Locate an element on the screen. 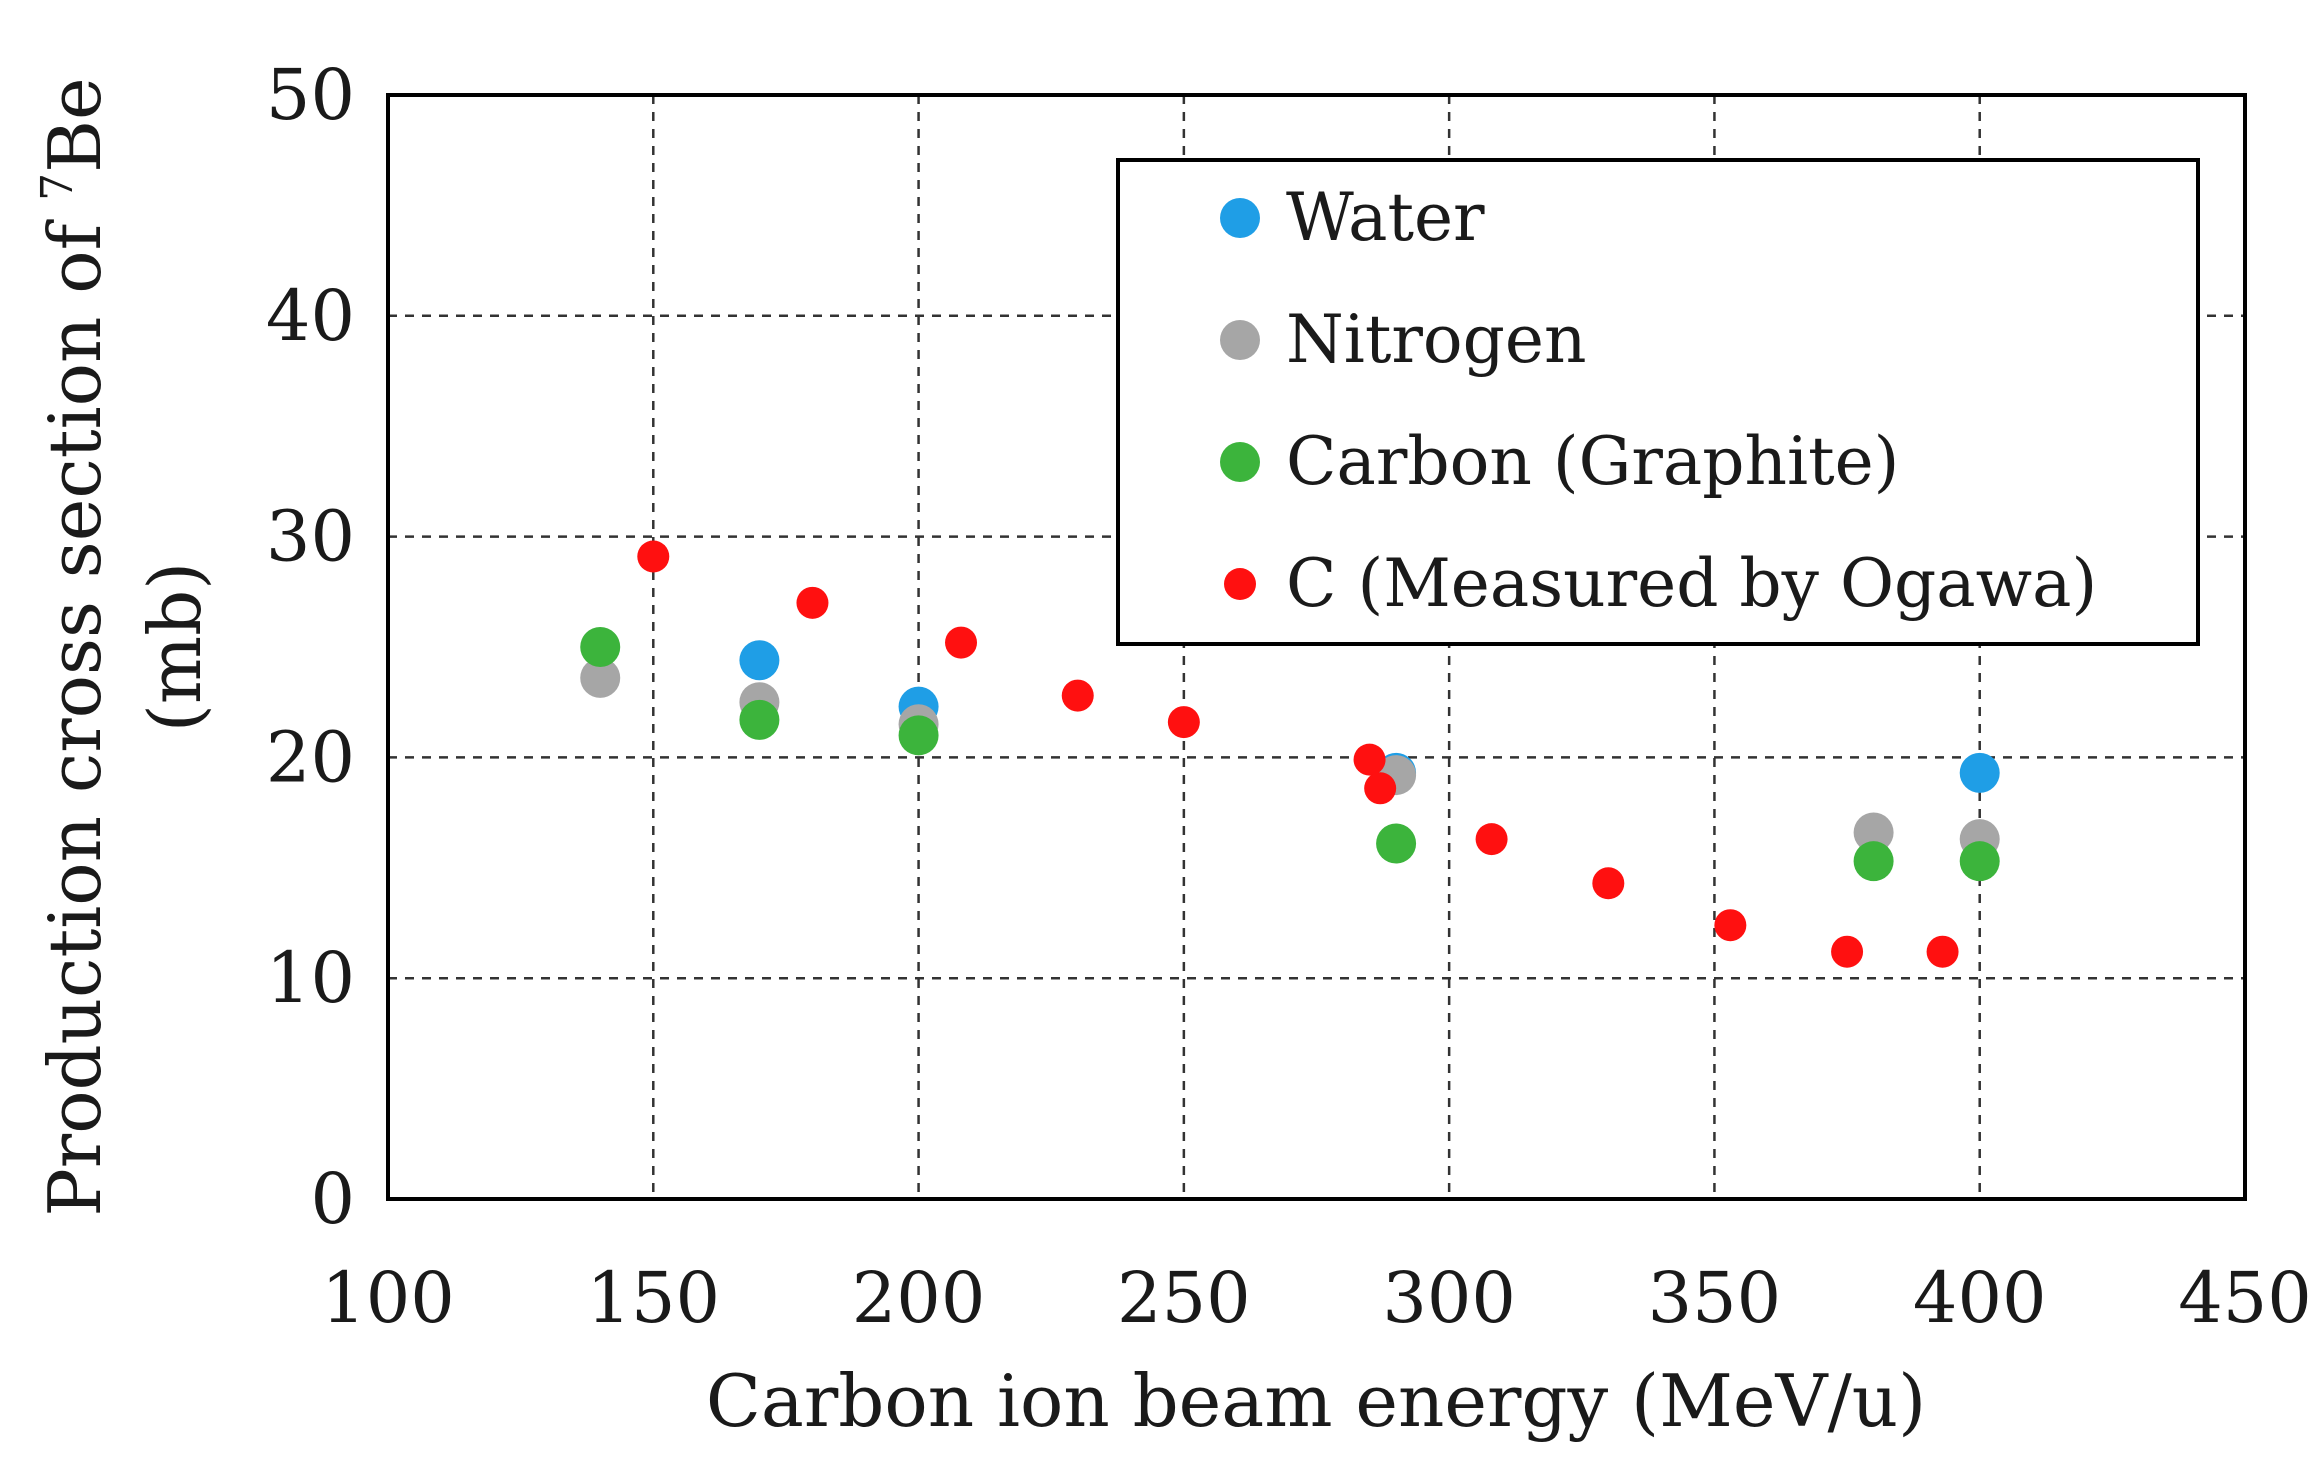 This screenshot has height=1479, width=2318. svg-text:Production cross section of 7B: Production cross section of 7Be is located at coordinates (74, 646).